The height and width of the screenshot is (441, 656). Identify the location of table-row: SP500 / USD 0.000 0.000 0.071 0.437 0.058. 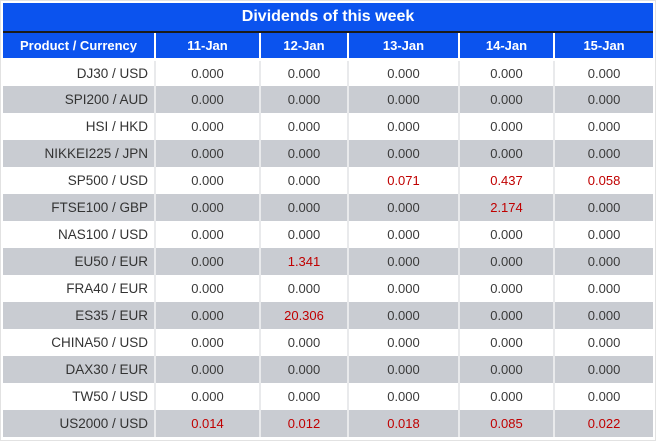
(328, 180).